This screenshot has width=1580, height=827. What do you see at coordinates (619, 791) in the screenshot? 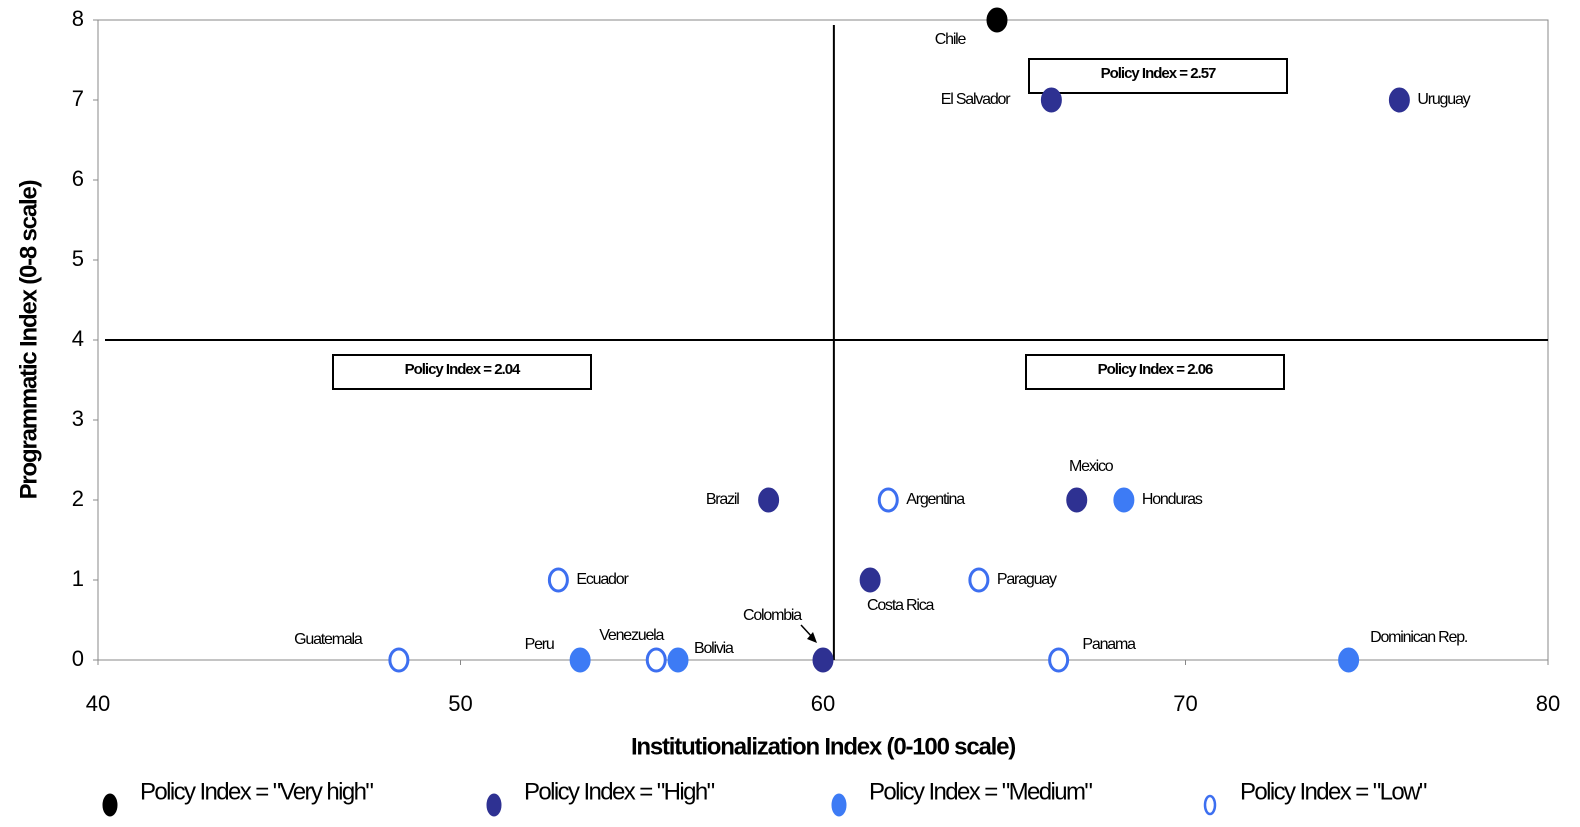
I see `legend-label: Policy Index = "High"` at bounding box center [619, 791].